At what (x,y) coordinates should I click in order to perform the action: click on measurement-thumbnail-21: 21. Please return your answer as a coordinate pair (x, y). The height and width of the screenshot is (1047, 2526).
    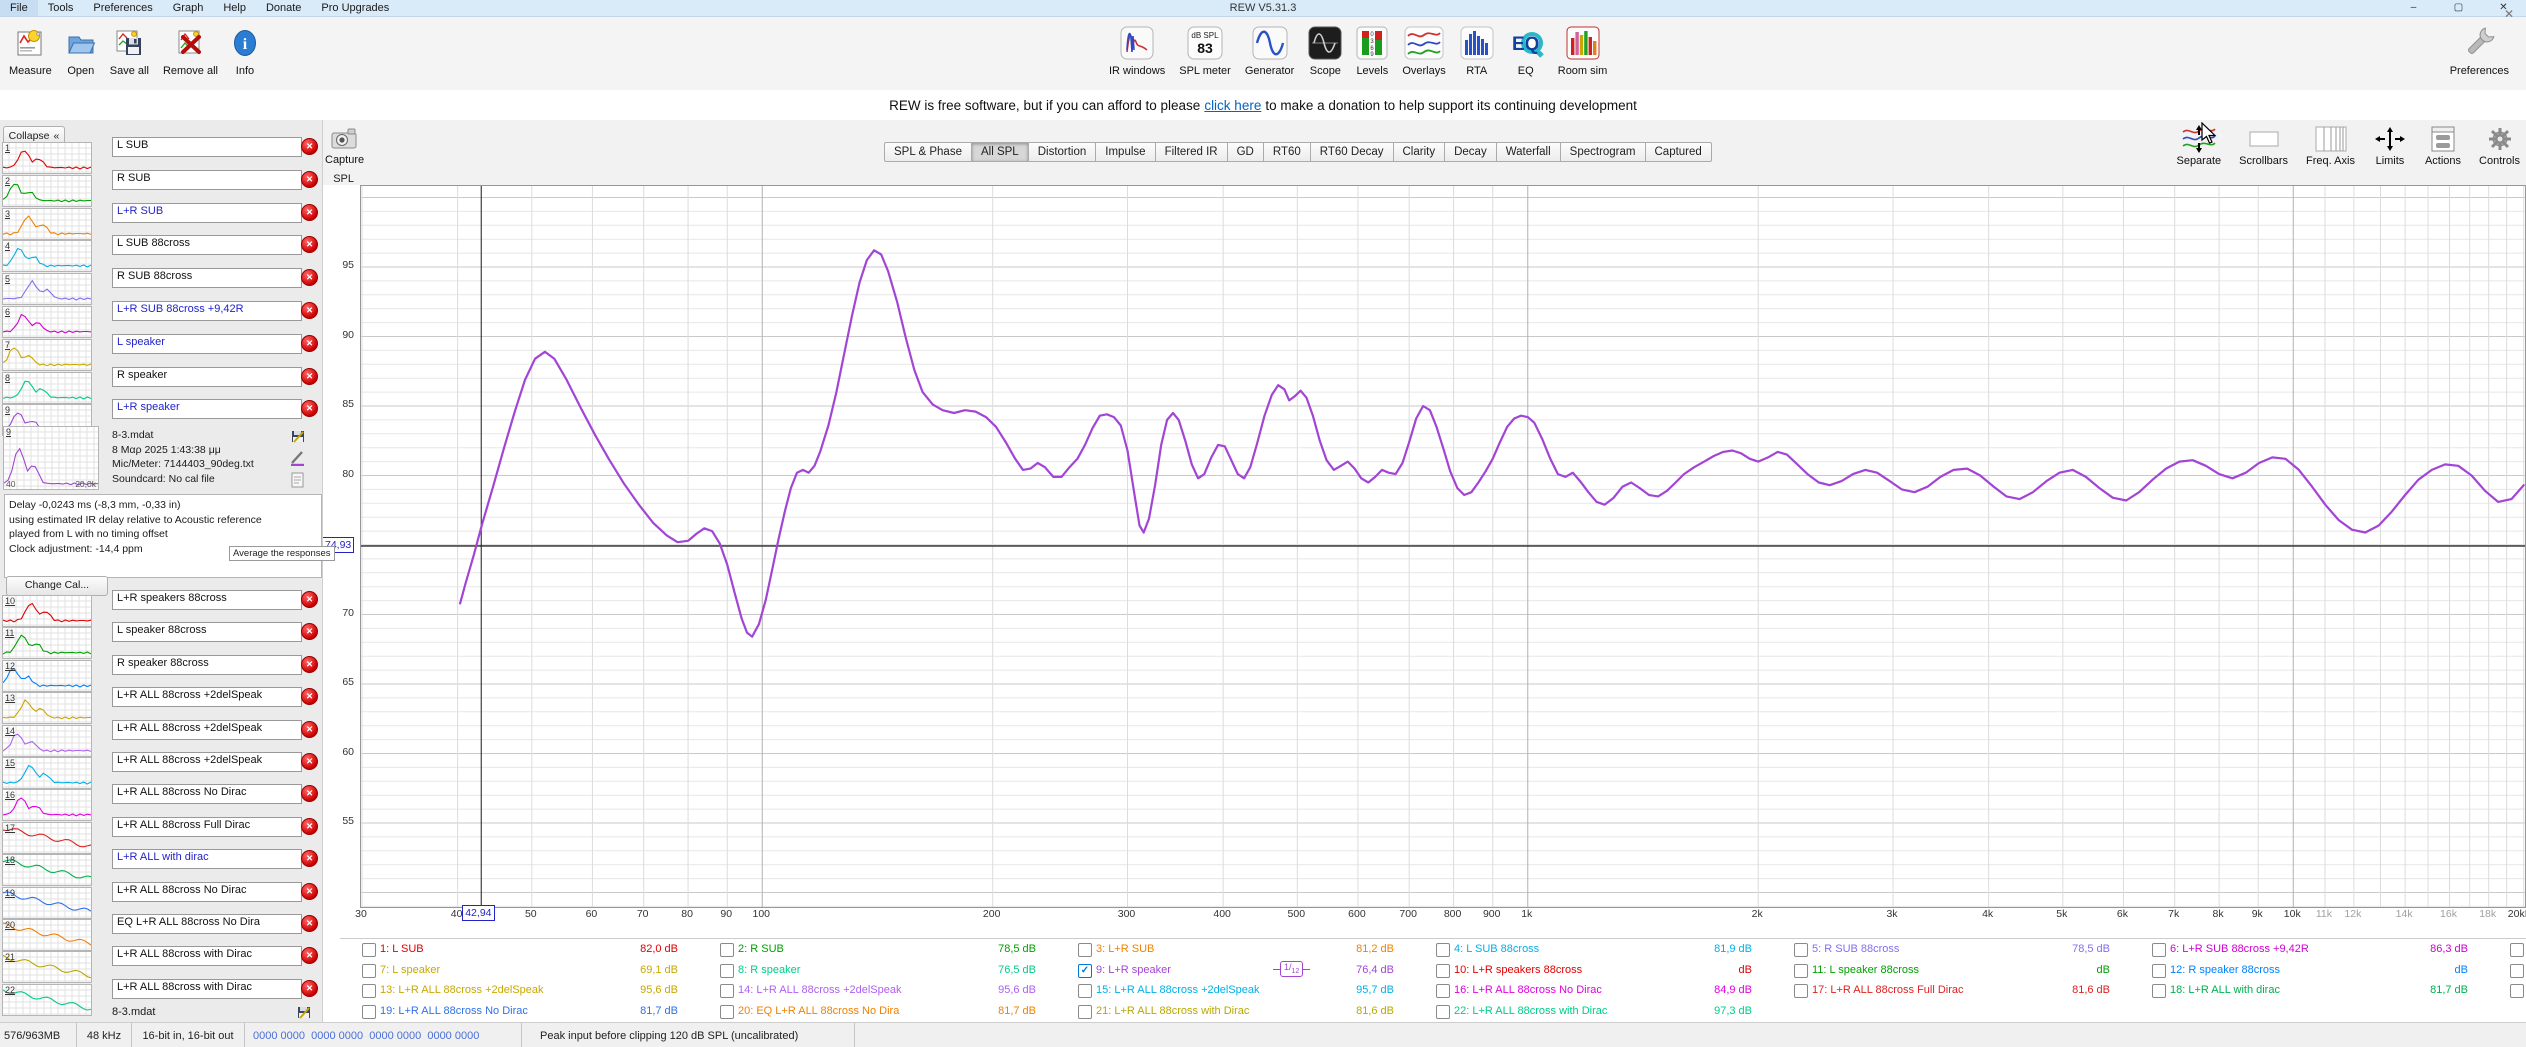
    Looking at the image, I should click on (47, 967).